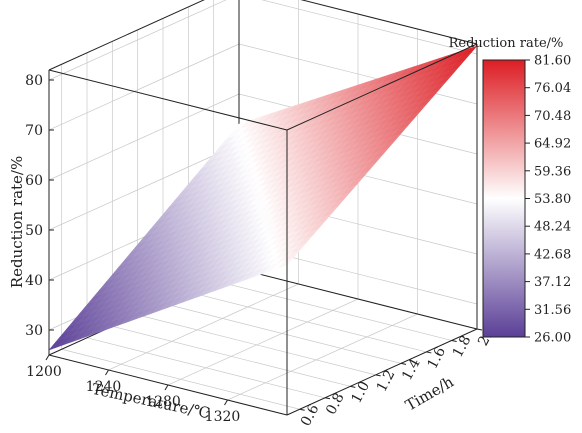 The image size is (582, 433). I want to click on surface-cell, so click(286, 263).